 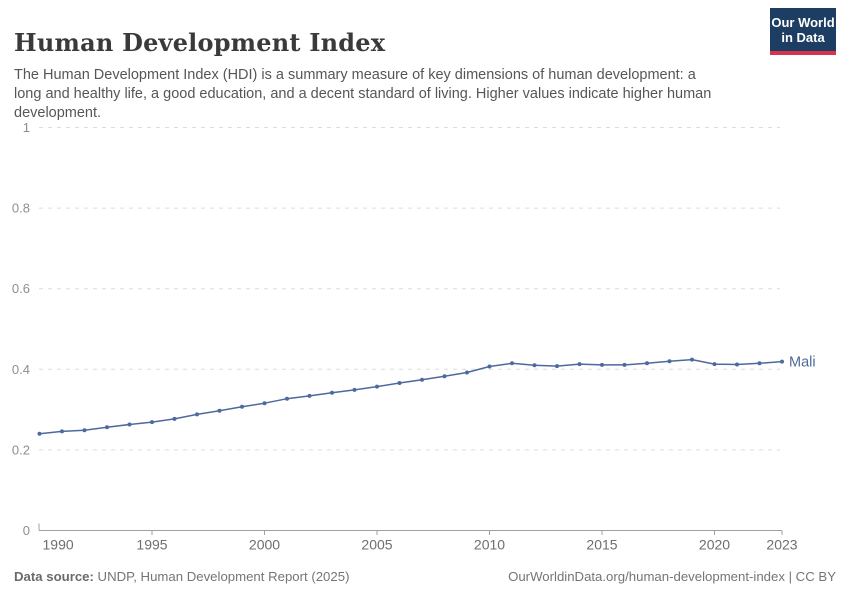 I want to click on x-tick-label: 2015, so click(x=601, y=545).